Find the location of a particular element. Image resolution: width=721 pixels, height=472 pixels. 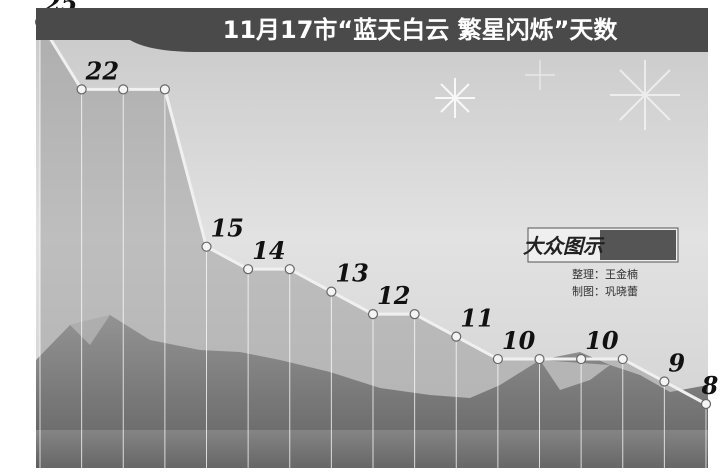

title-bar is located at coordinates (372, 30).